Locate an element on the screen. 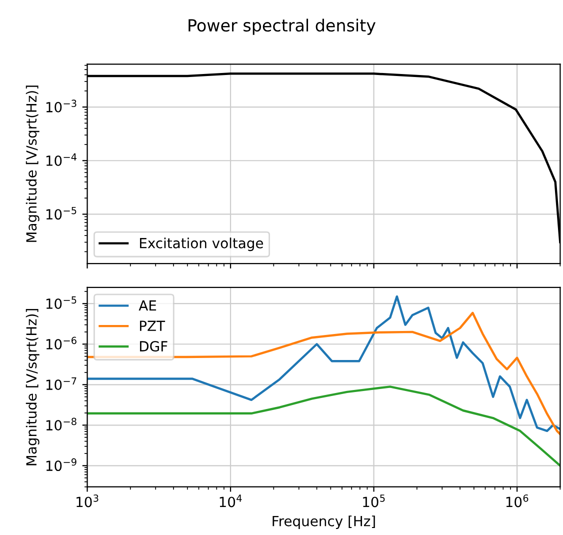 This screenshot has width=563, height=535. y-tick-label: 10$^{−8}$ is located at coordinates (61, 424).